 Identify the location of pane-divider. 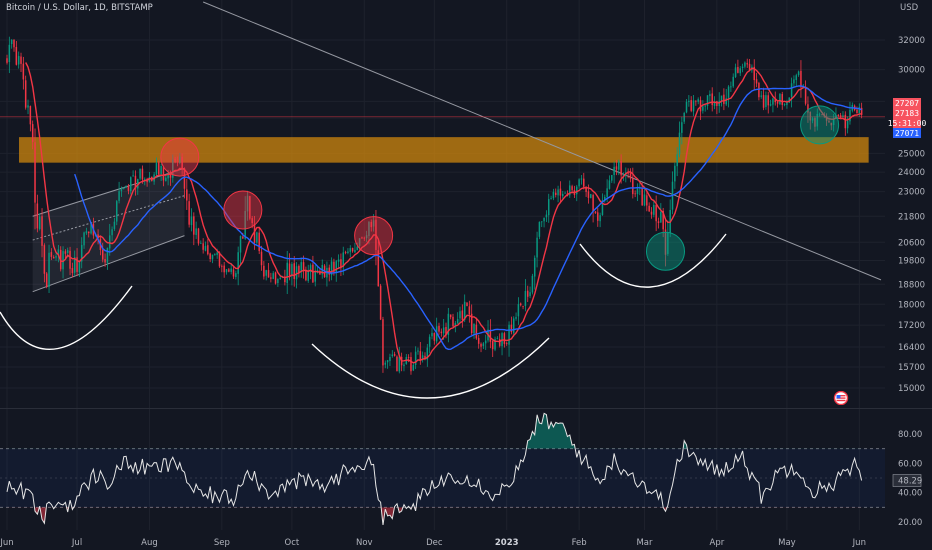
(466, 408).